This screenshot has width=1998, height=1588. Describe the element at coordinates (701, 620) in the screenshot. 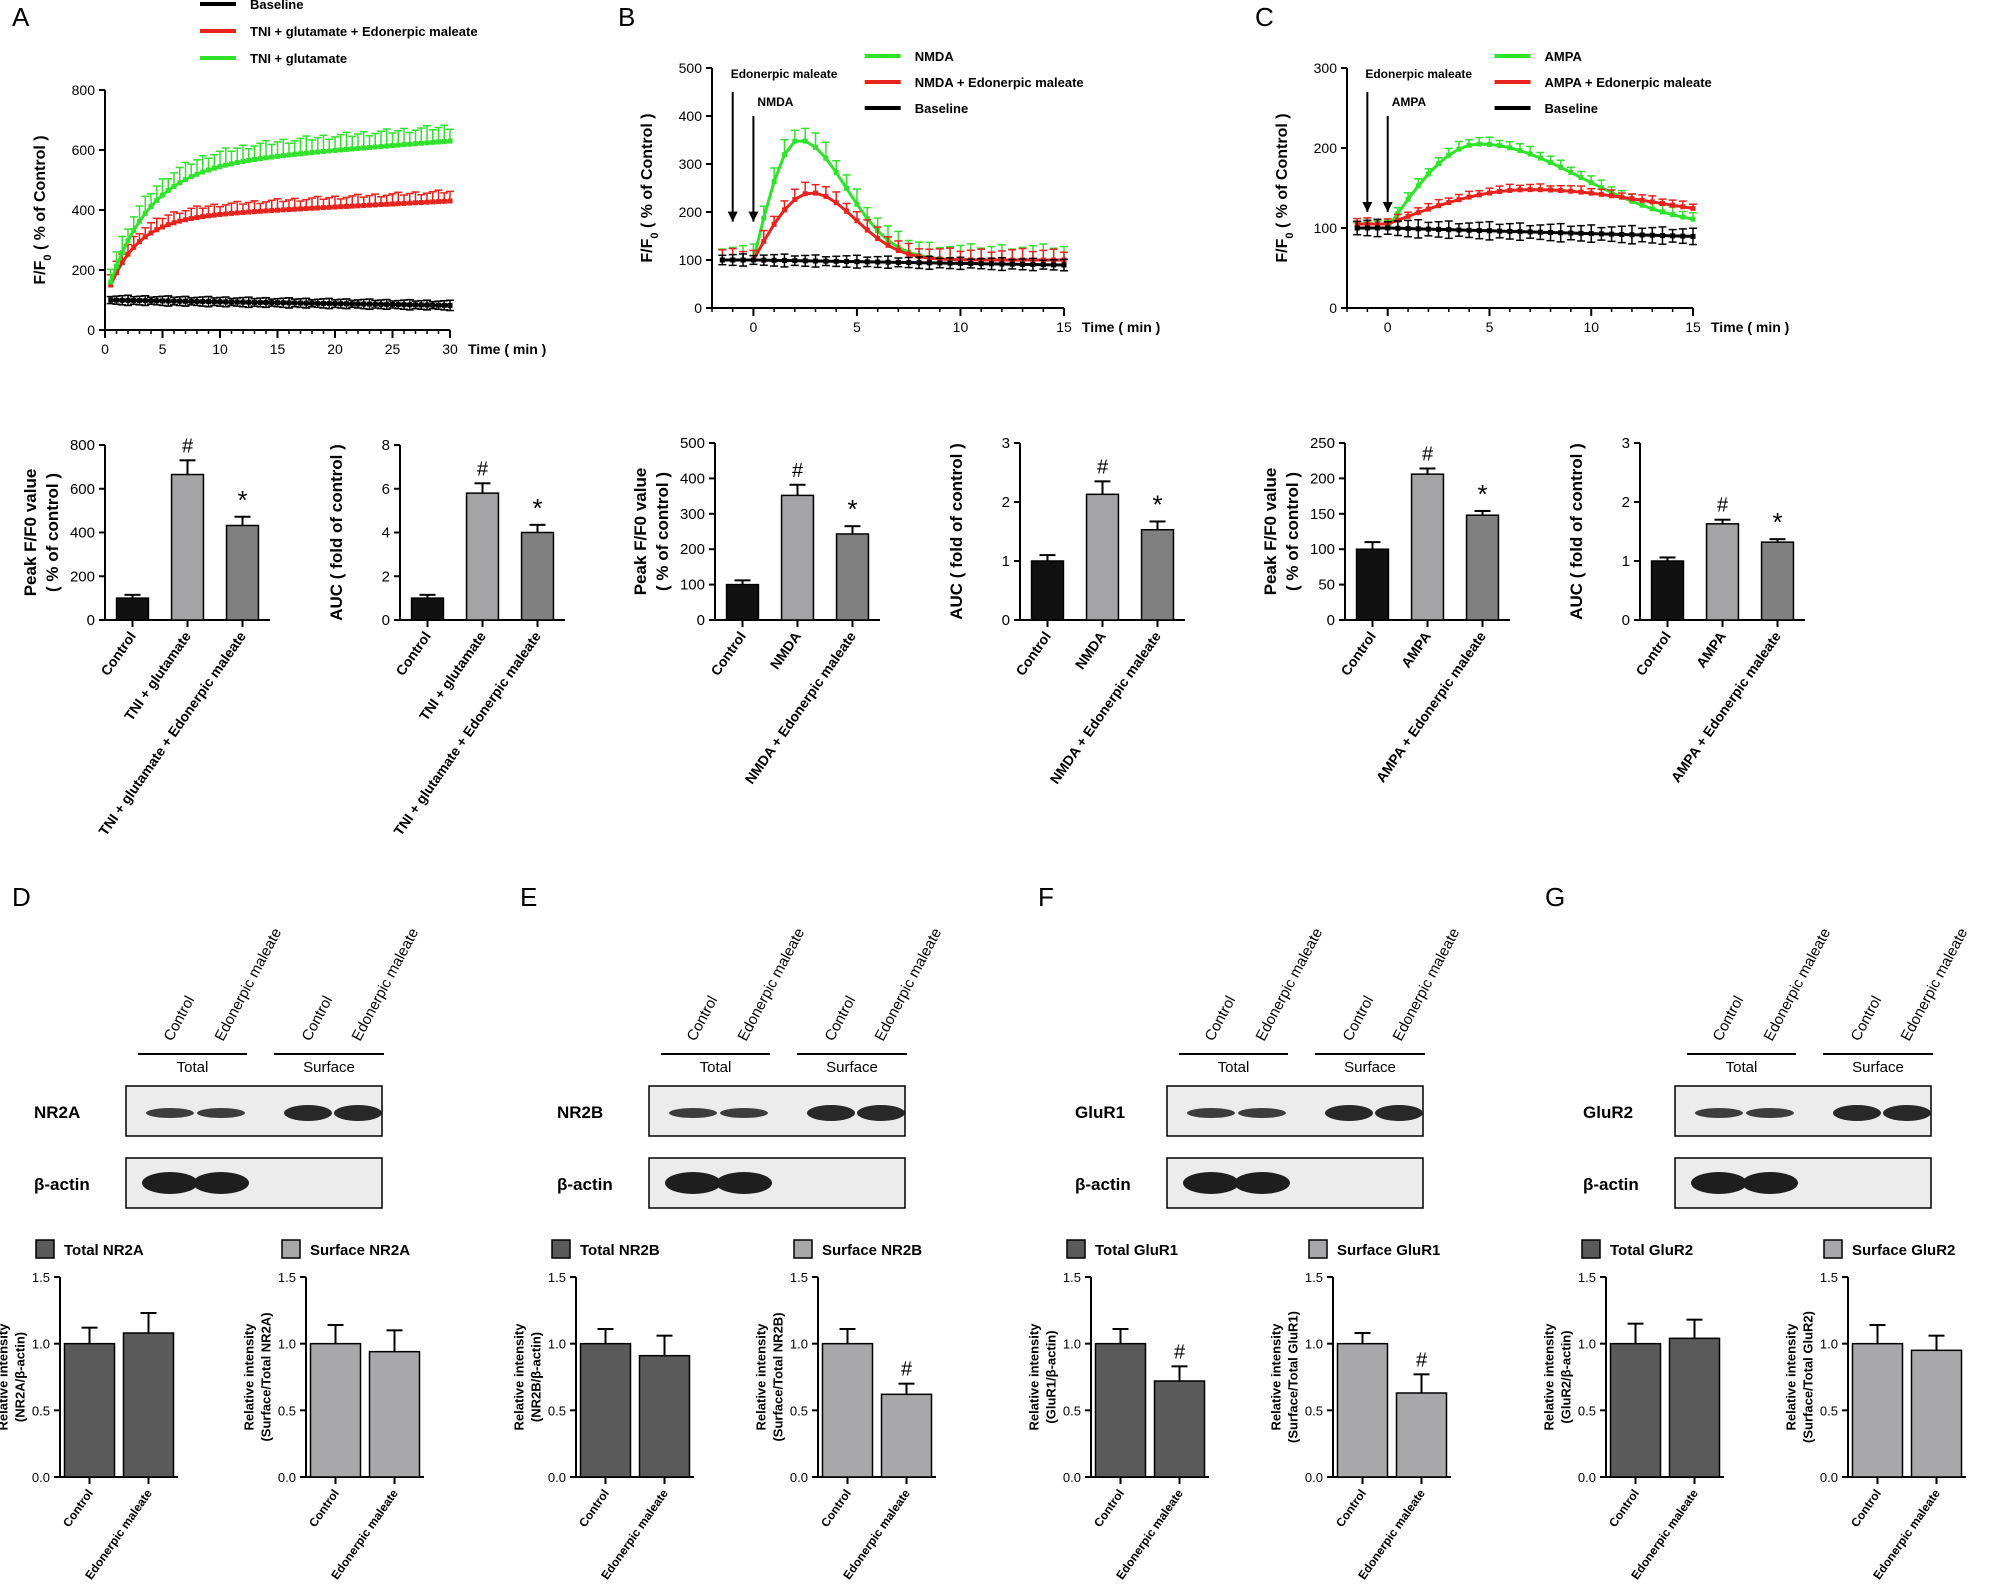

I see `y-tick-label: 0` at that location.